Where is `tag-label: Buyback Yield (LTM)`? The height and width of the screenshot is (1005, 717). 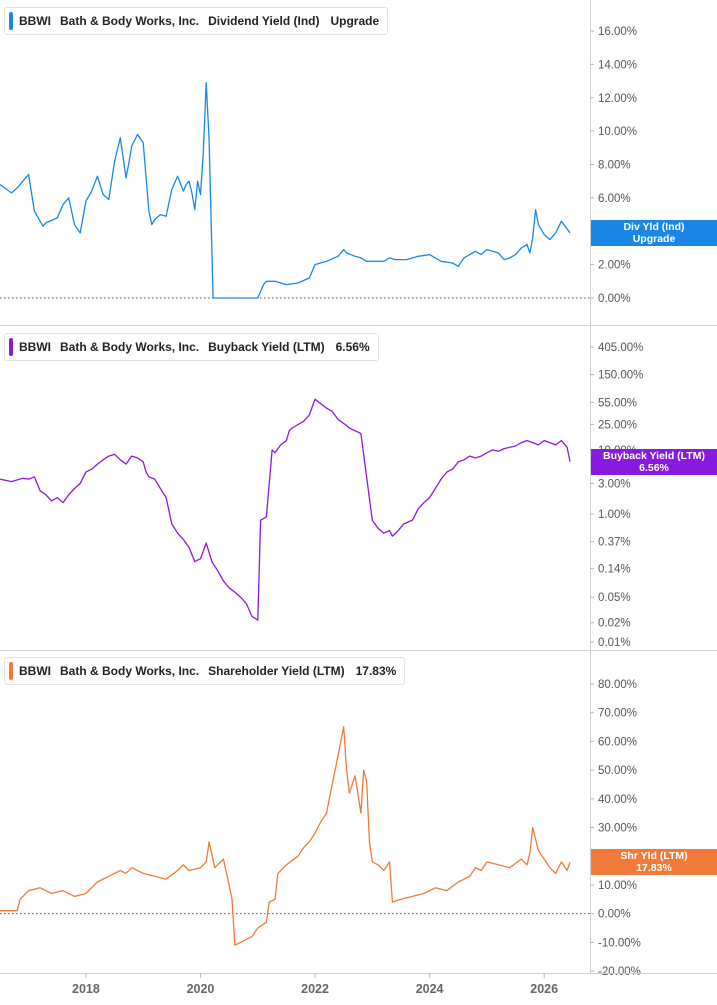
tag-label: Buyback Yield (LTM) is located at coordinates (654, 455).